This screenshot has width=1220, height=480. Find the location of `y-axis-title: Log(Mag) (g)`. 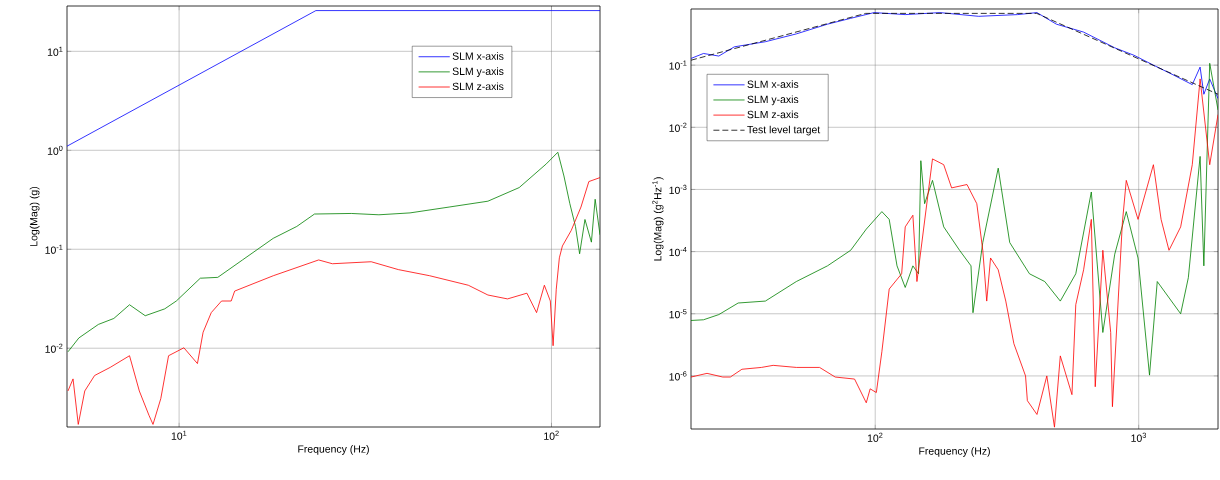

y-axis-title: Log(Mag) (g) is located at coordinates (34, 216).